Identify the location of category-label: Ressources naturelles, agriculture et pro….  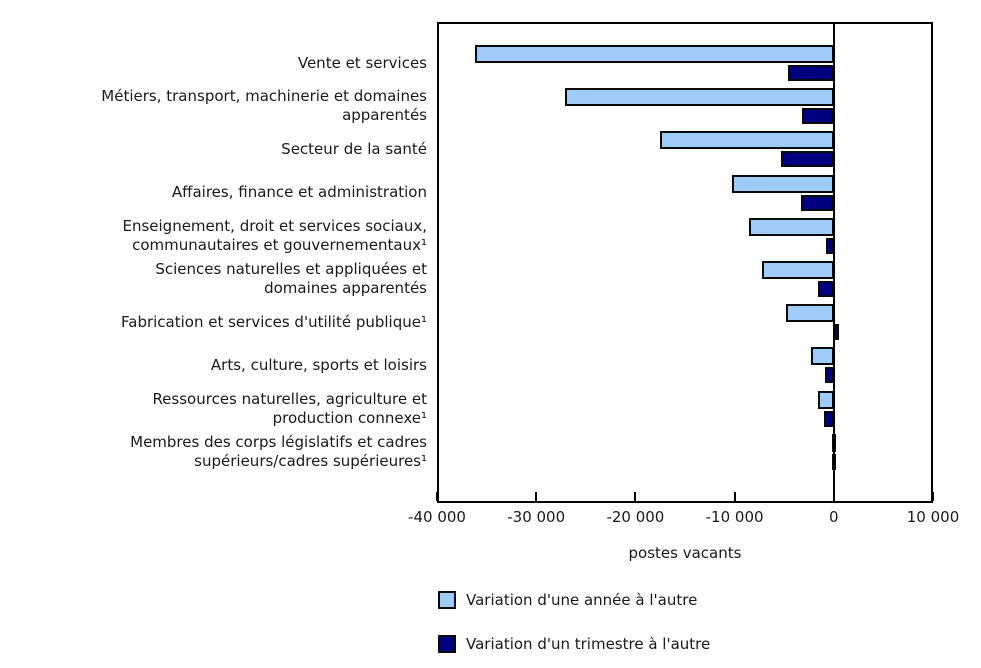
(289, 408).